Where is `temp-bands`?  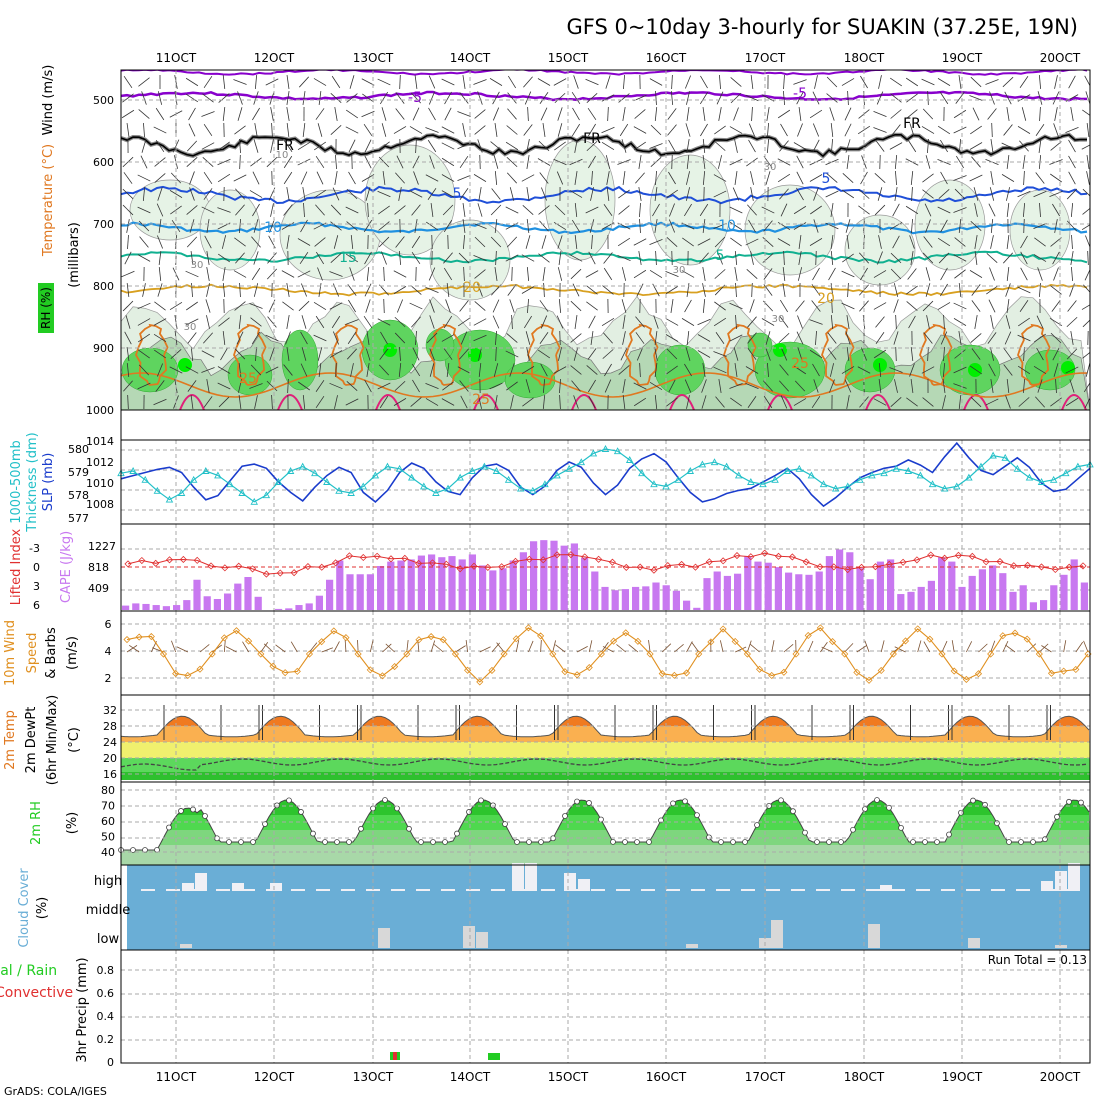 temp-bands is located at coordinates (605, 748).